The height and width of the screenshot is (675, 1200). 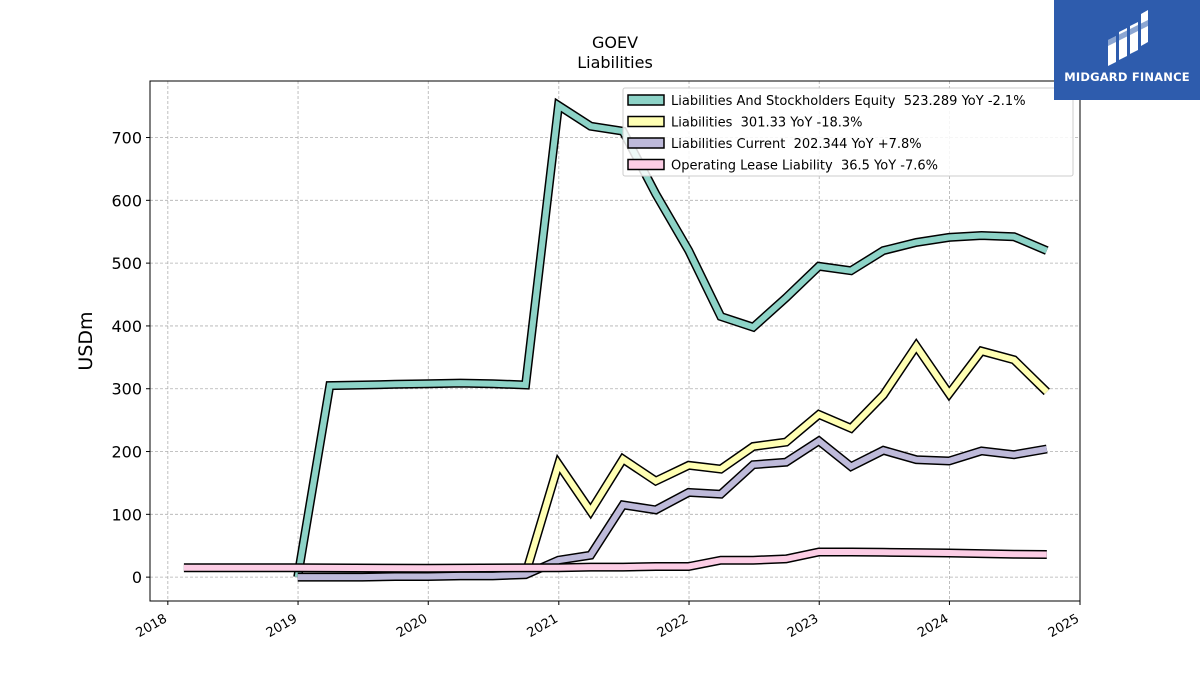 What do you see at coordinates (615, 42) in the screenshot?
I see `chart-title: GOEV` at bounding box center [615, 42].